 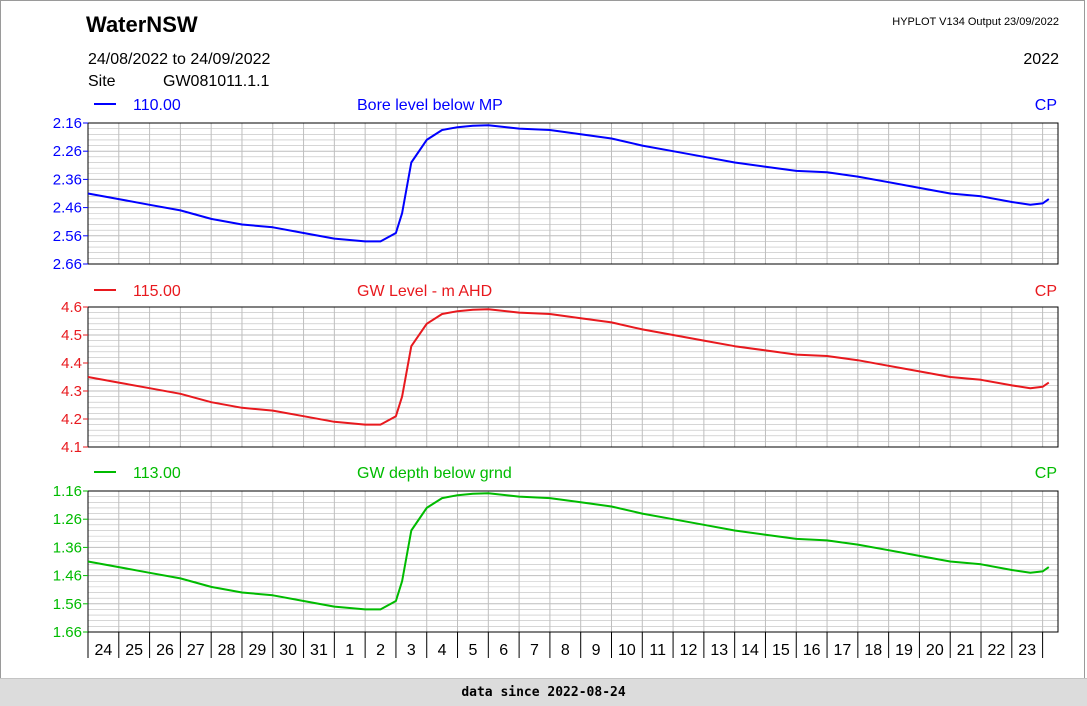 What do you see at coordinates (102, 81) in the screenshot?
I see `site-label: Site` at bounding box center [102, 81].